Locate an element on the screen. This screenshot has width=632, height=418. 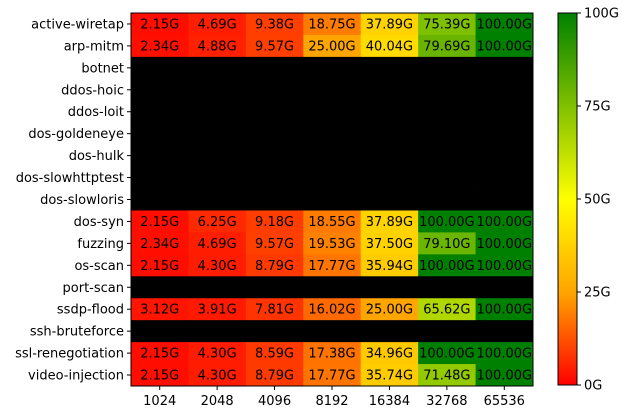
y-tick-label: dos-slowloris is located at coordinates (82, 200).